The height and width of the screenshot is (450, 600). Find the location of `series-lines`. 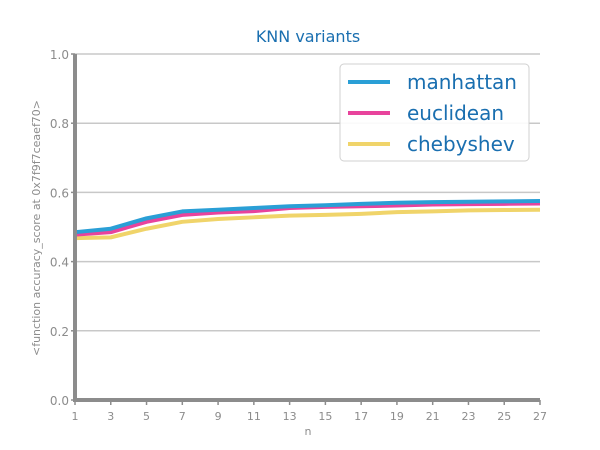

series-lines is located at coordinates (307, 220).